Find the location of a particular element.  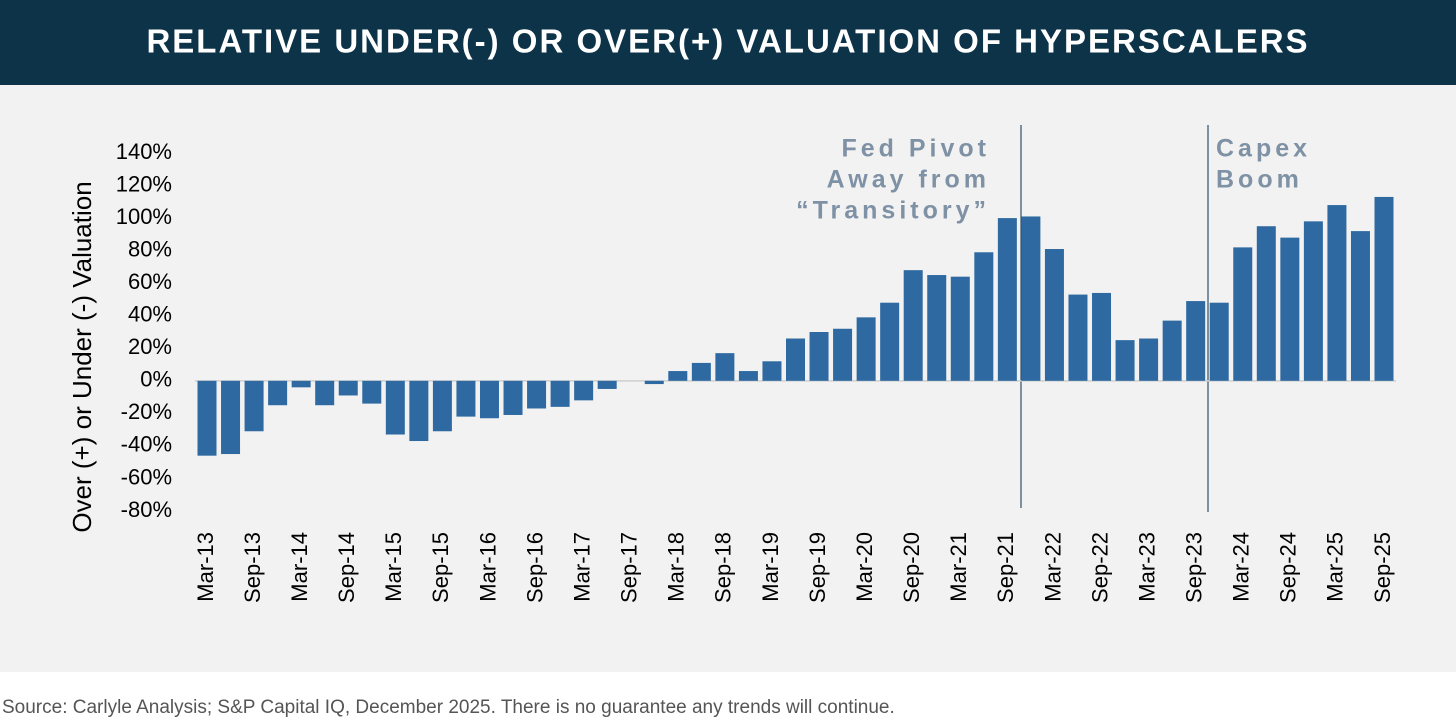

x-tick-label: Sep-20 is located at coordinates (911, 567).